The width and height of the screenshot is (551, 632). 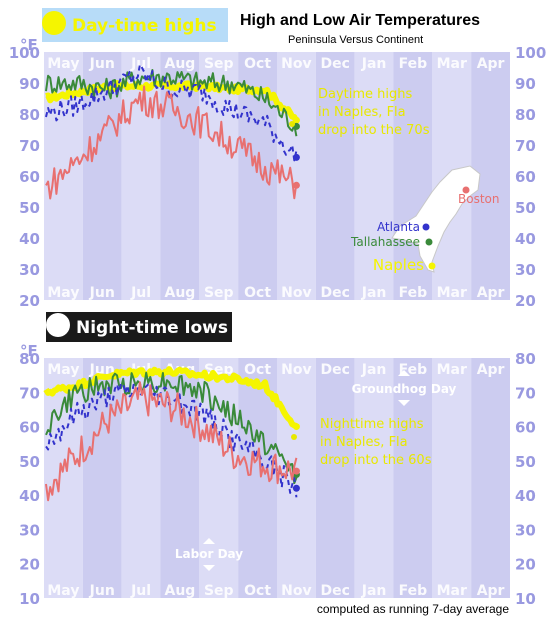 I want to click on x-tick-label-bottom: Aug, so click(x=180, y=293).